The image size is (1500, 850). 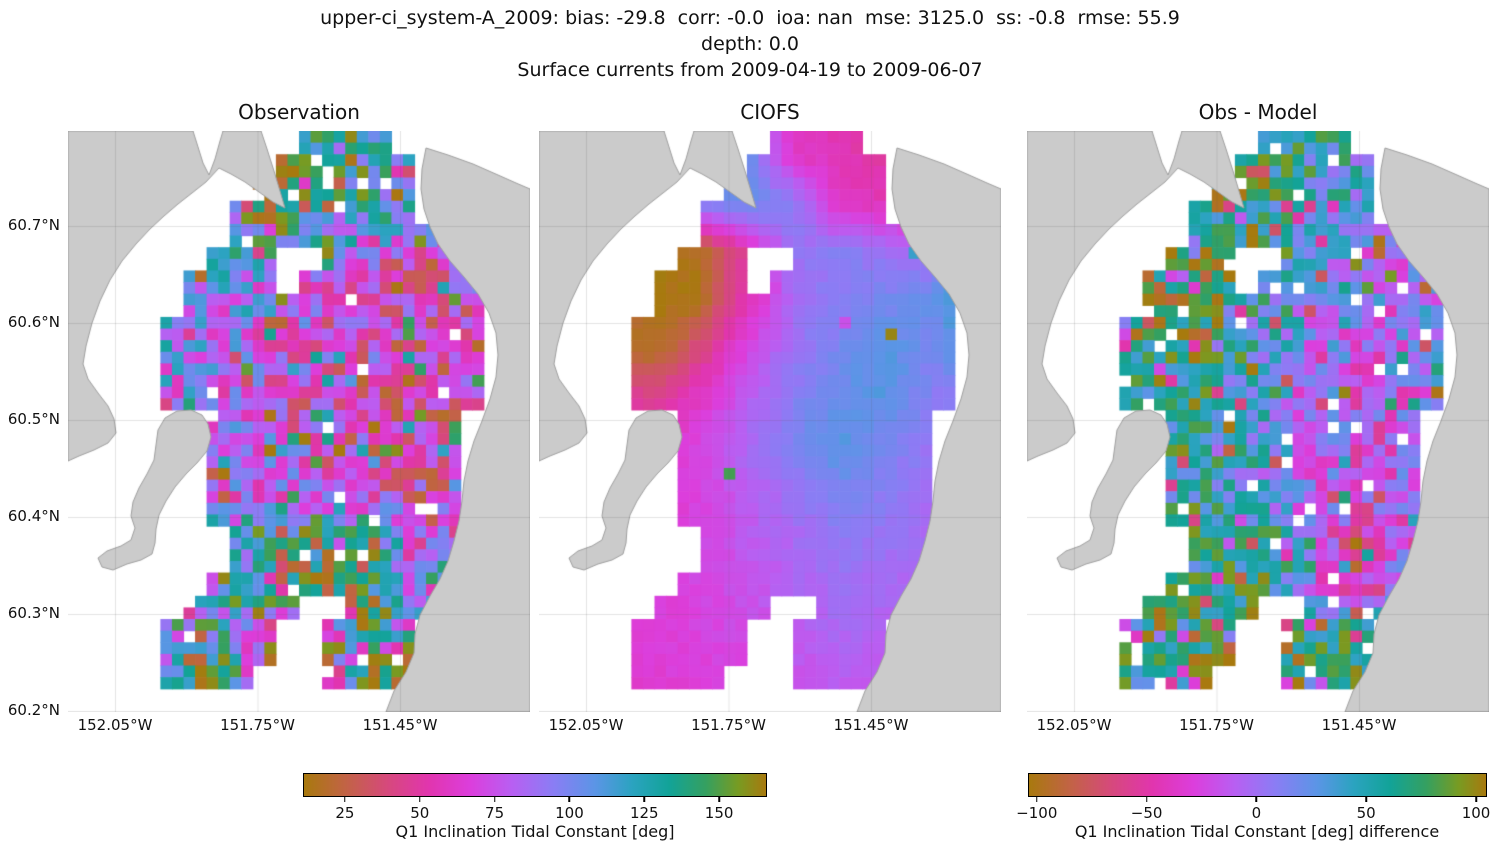 I want to click on colorbar-tick-label: 150, so click(x=719, y=813).